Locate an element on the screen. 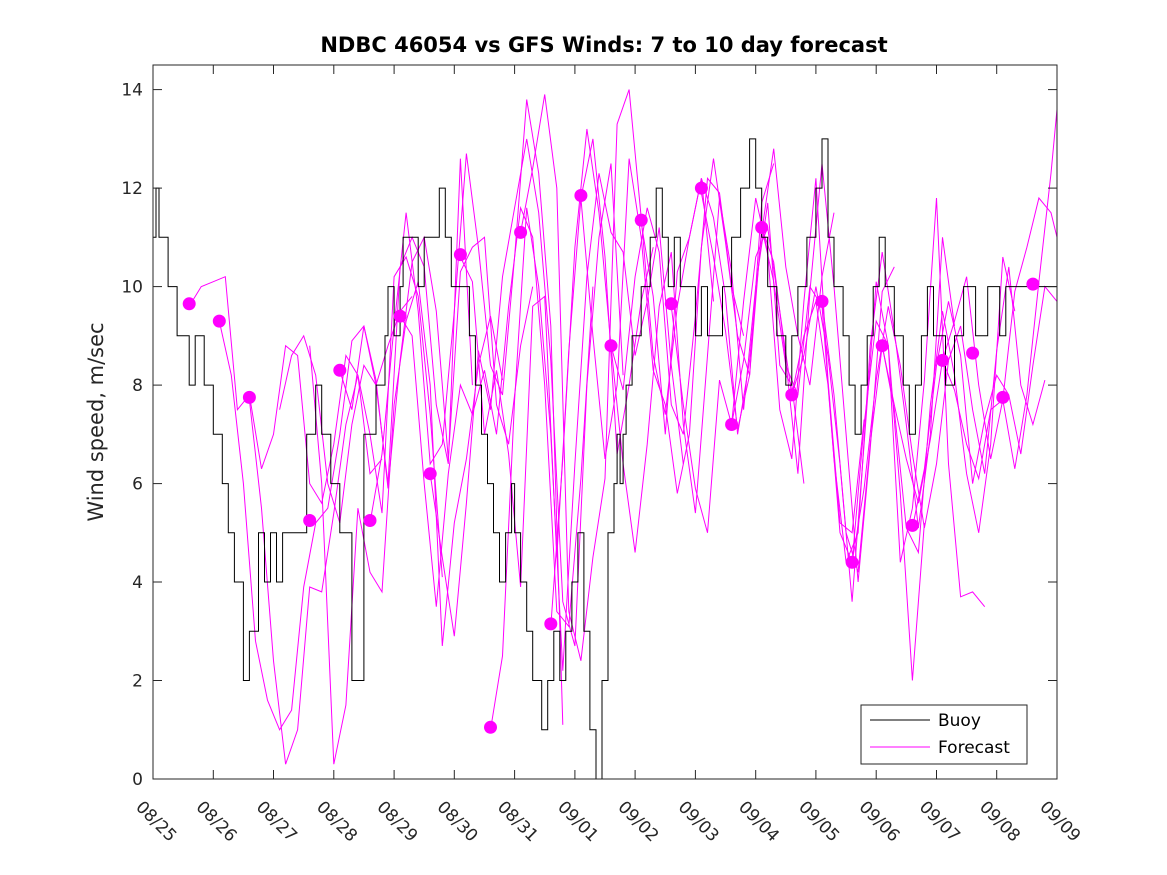  y-tick-label: 8 is located at coordinates (137, 386).